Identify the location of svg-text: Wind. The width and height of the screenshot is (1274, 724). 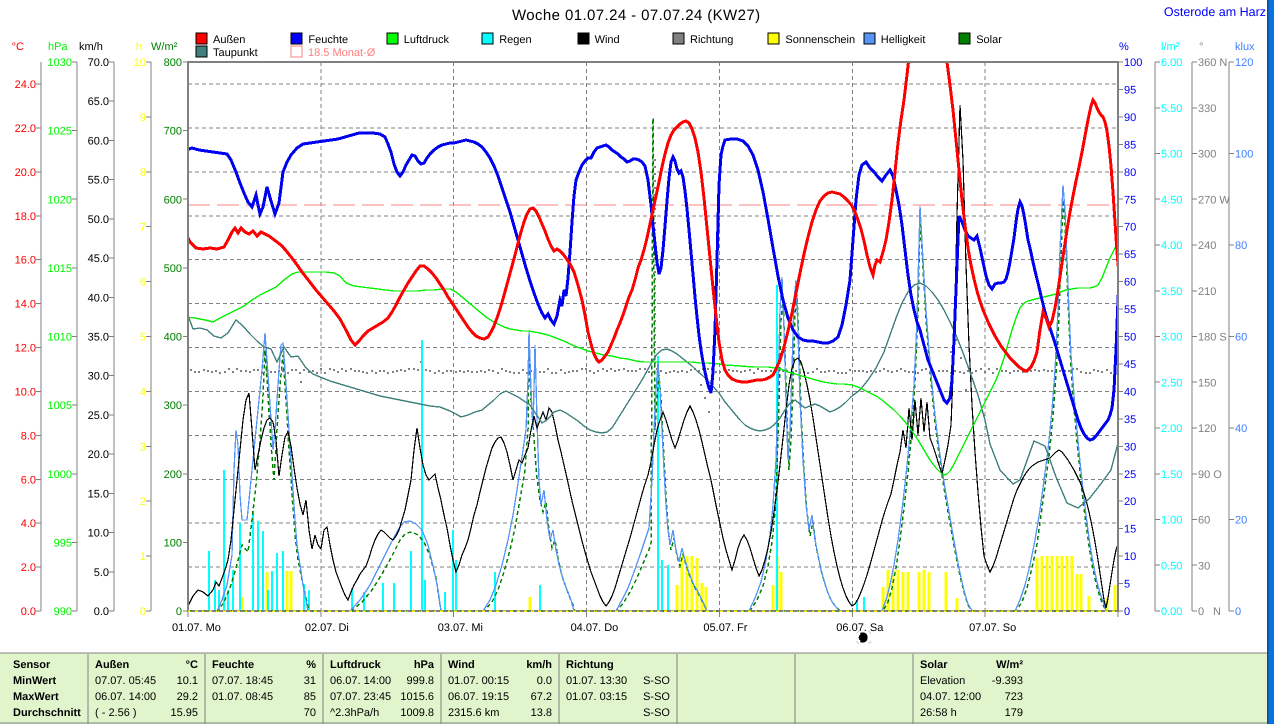
(607, 40).